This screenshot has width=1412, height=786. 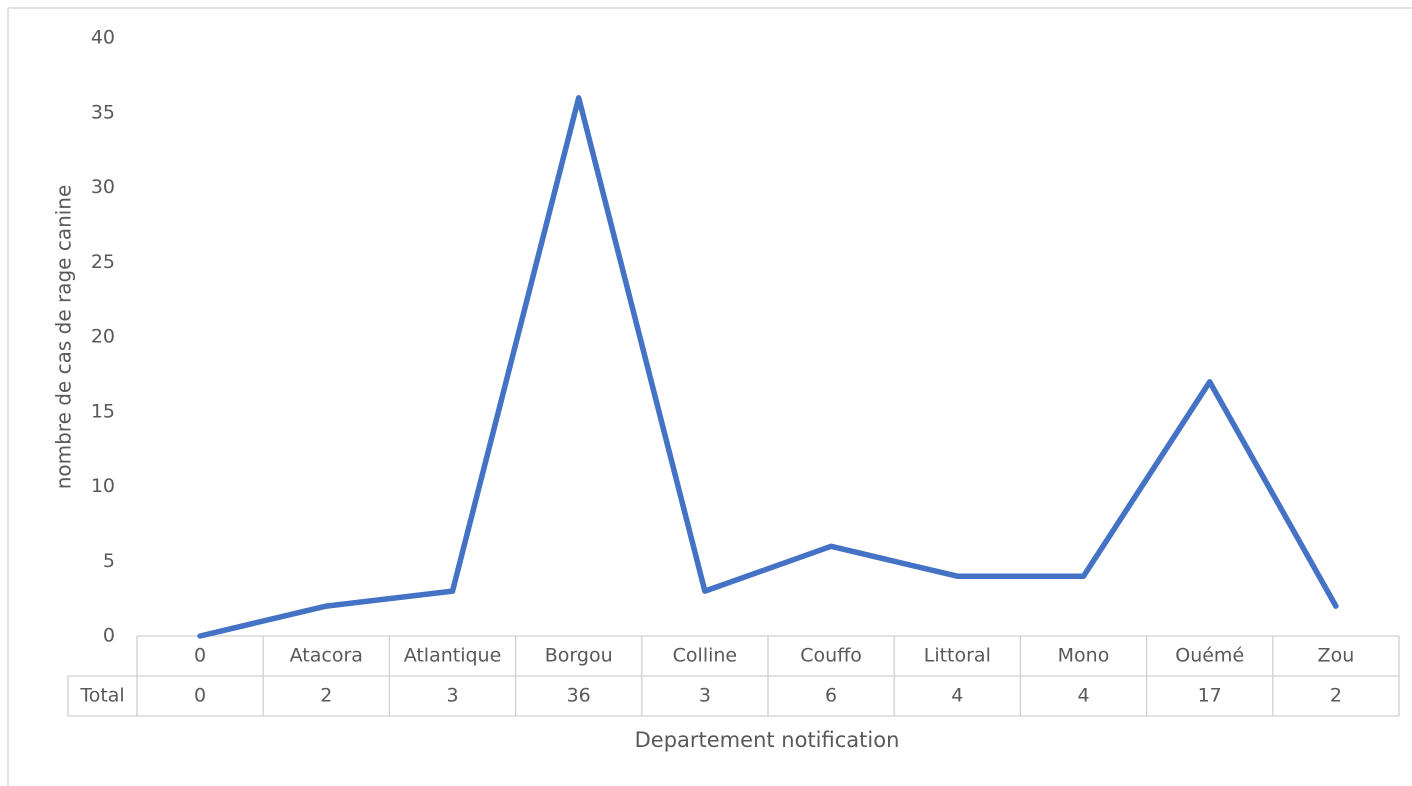 I want to click on y-tick-label: 20, so click(x=103, y=337).